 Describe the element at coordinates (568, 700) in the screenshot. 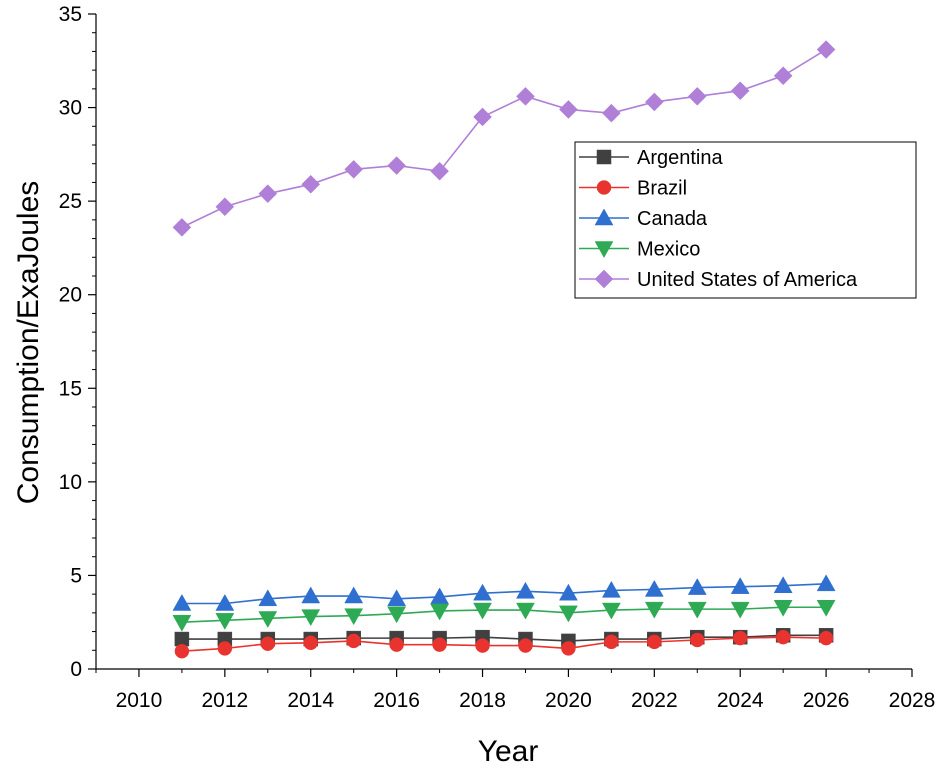

I see `x-tick-label: 2020` at that location.